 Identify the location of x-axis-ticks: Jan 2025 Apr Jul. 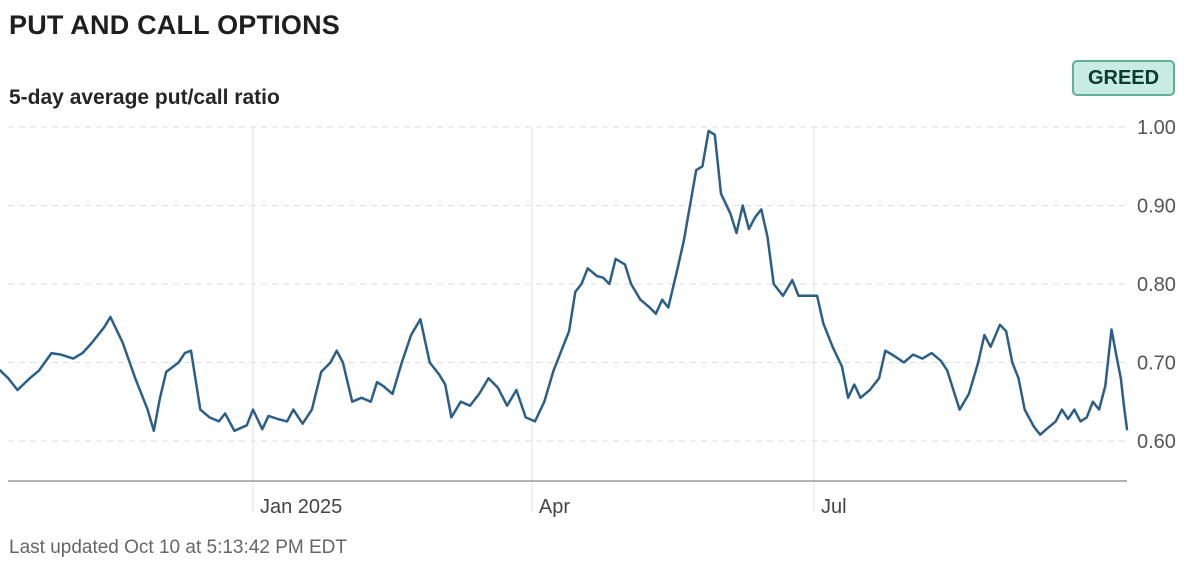
(553, 507).